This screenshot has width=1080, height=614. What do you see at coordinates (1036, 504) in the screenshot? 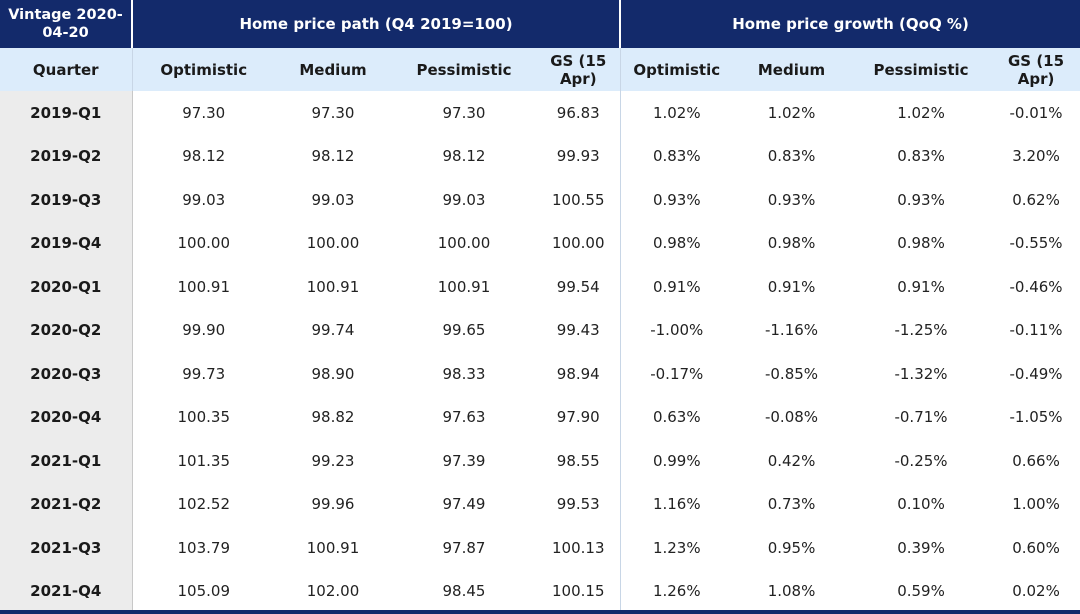
I see `price-growth-cell: 1.00%` at bounding box center [1036, 504].